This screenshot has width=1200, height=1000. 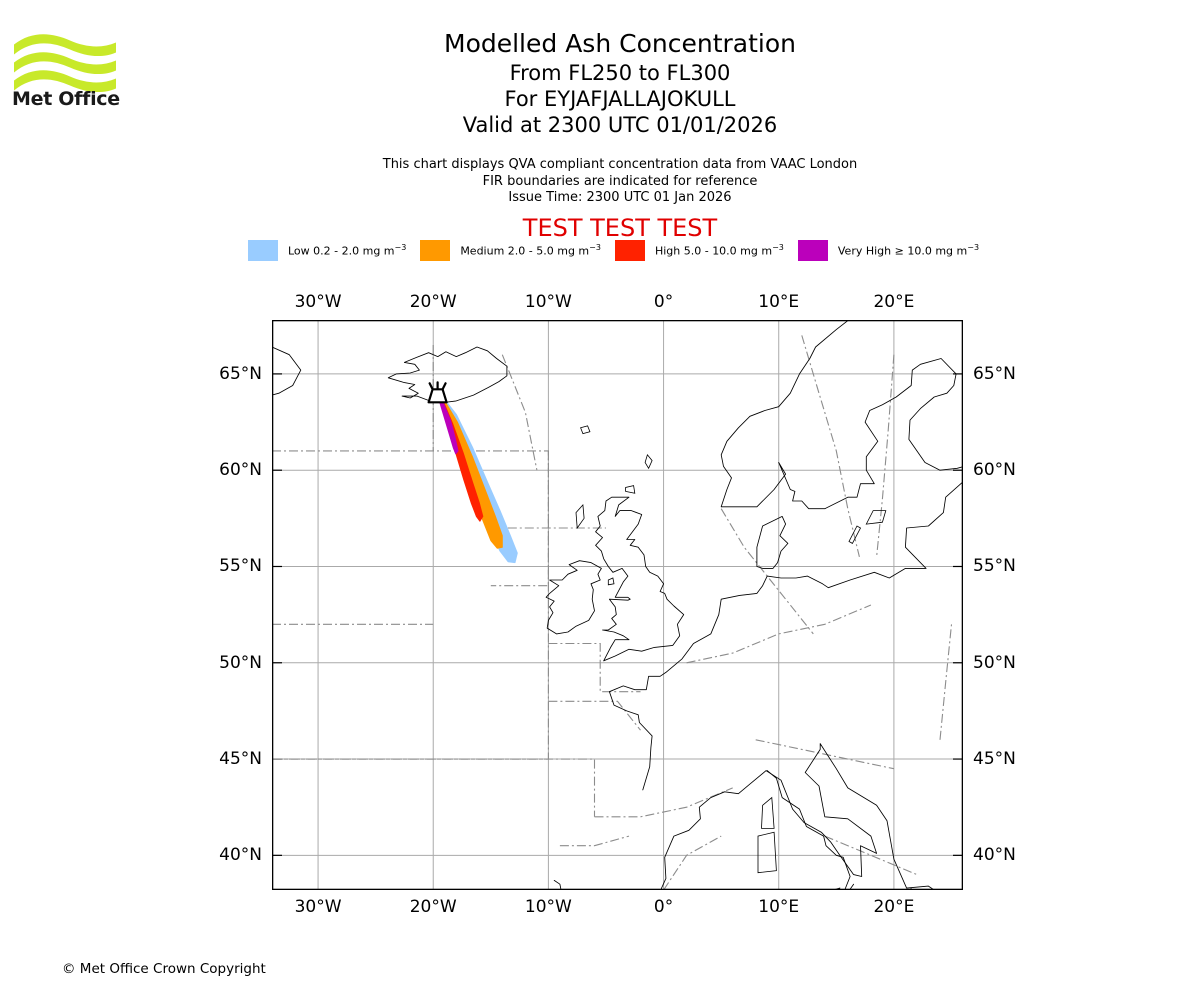 What do you see at coordinates (240, 373) in the screenshot?
I see `lat-tick-left-65°N: 65°N` at bounding box center [240, 373].